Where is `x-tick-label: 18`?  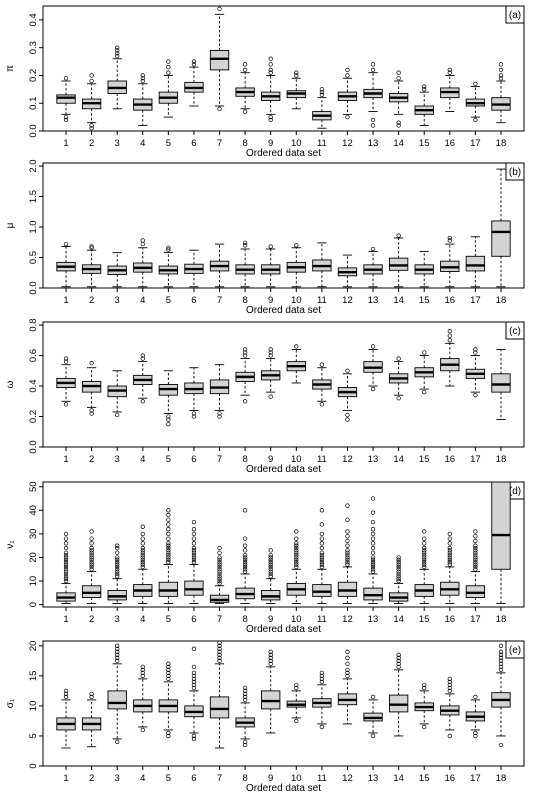
x-tick-label: 18 is located at coordinates (501, 143).